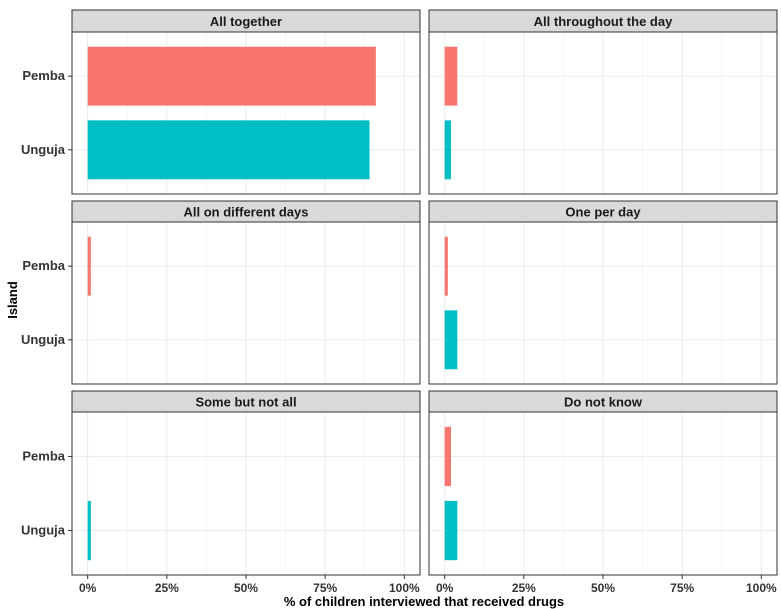  Describe the element at coordinates (603, 212) in the screenshot. I see `facet-strip-label: One per day` at that location.